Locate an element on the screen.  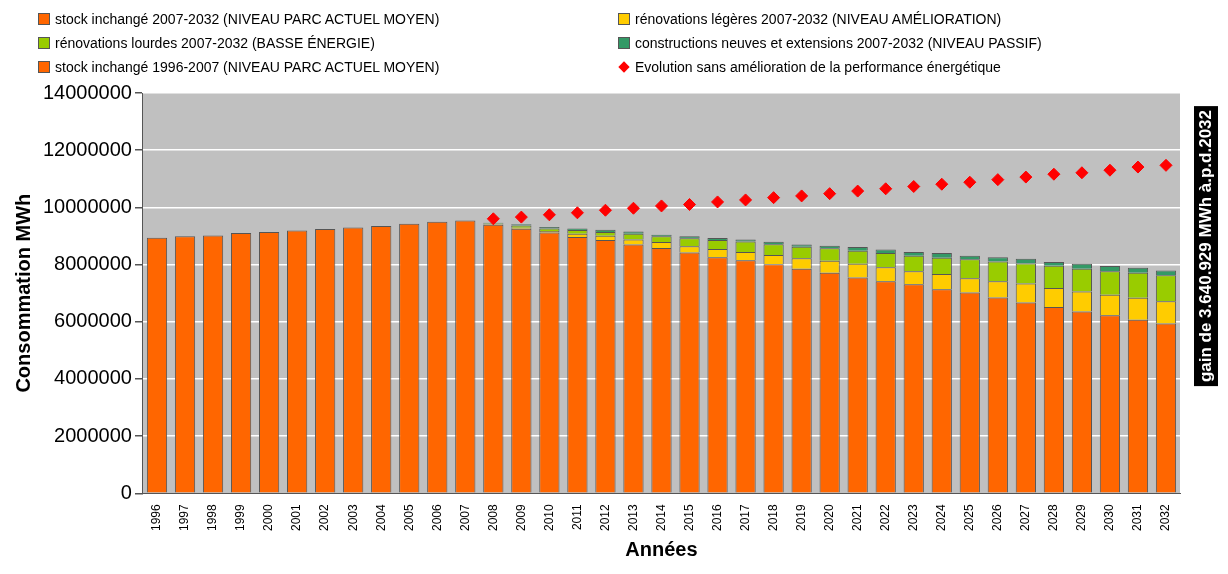
x-tick-label: 2005 is located at coordinates (408, 517).